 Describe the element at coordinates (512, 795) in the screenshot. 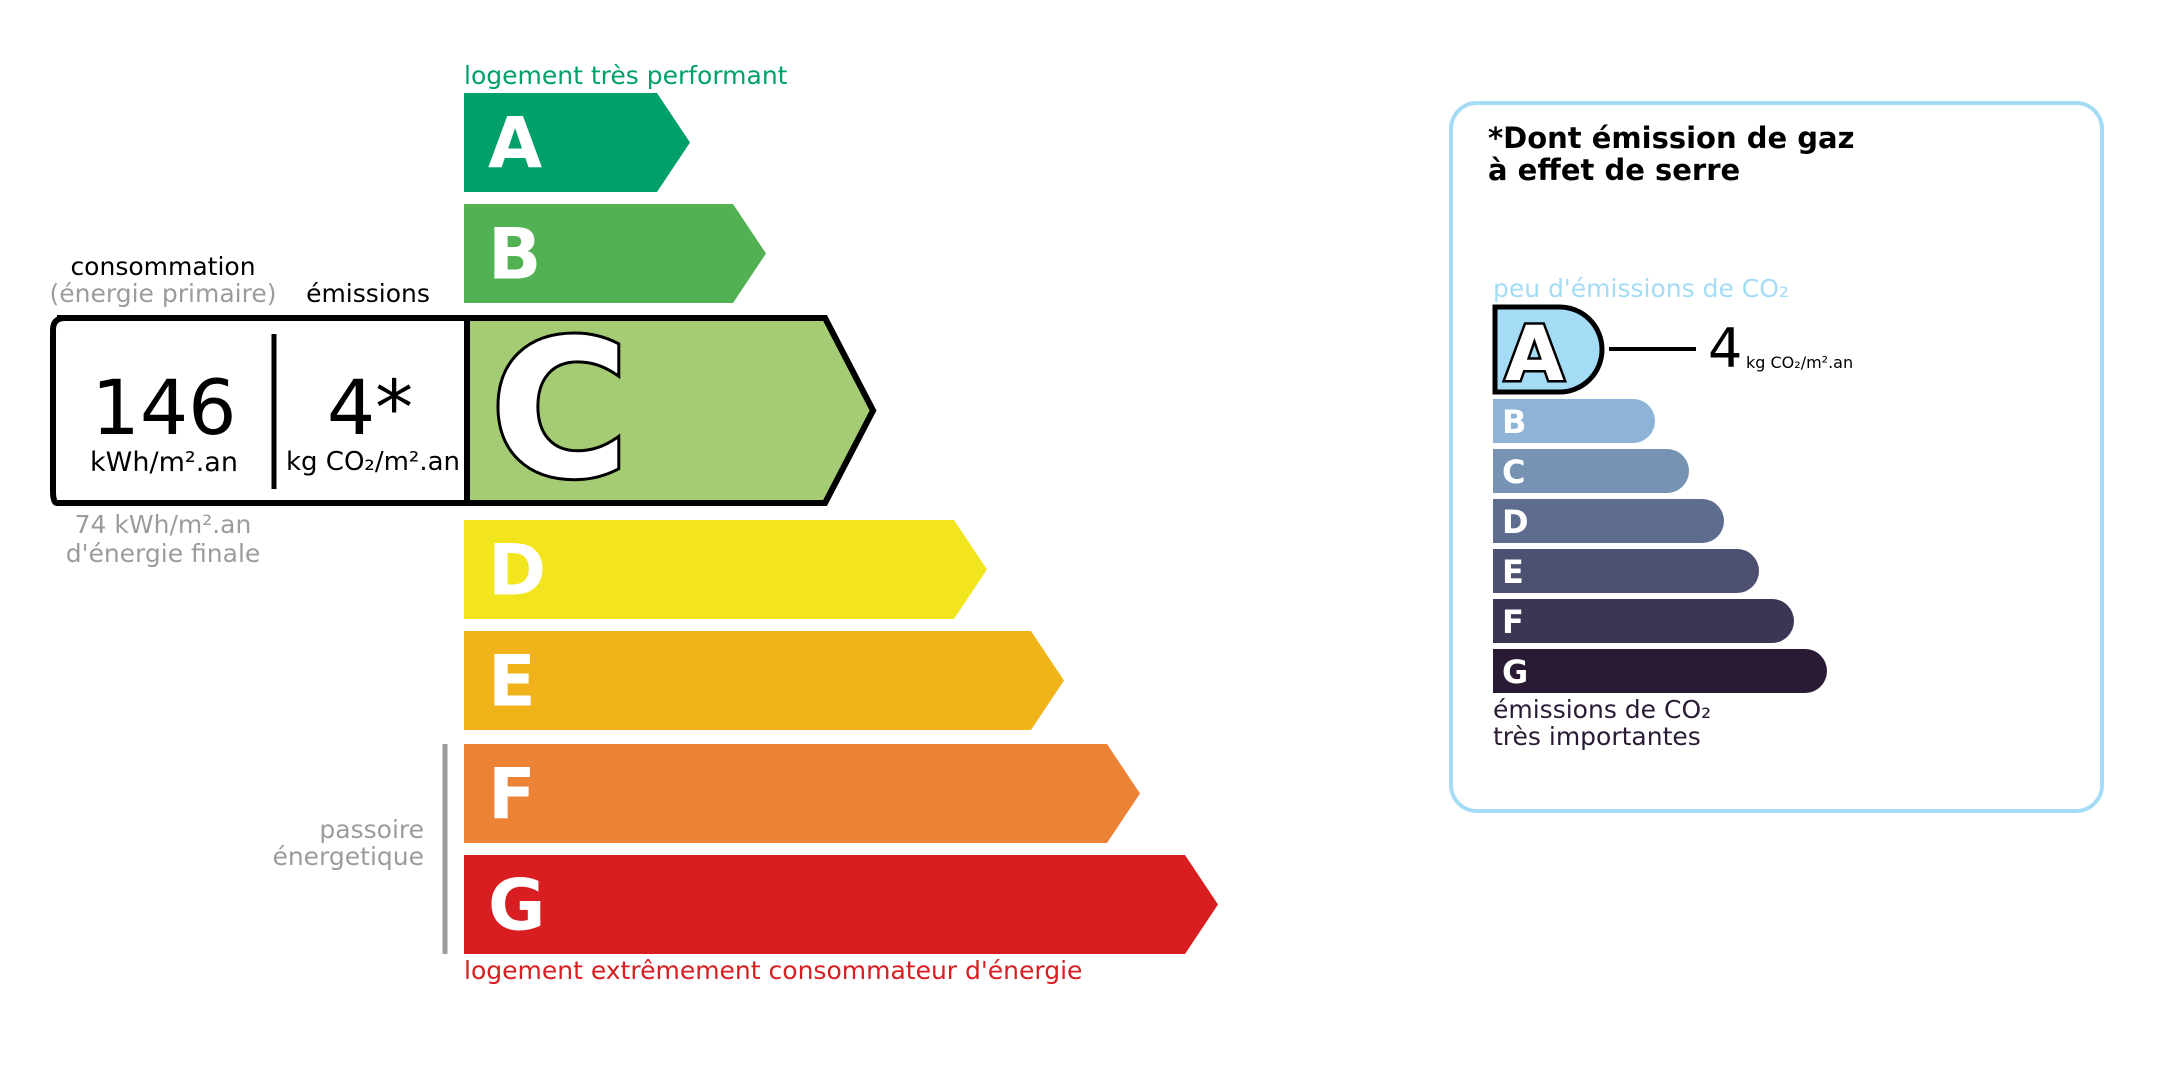

I see `energy-letter: F` at that location.